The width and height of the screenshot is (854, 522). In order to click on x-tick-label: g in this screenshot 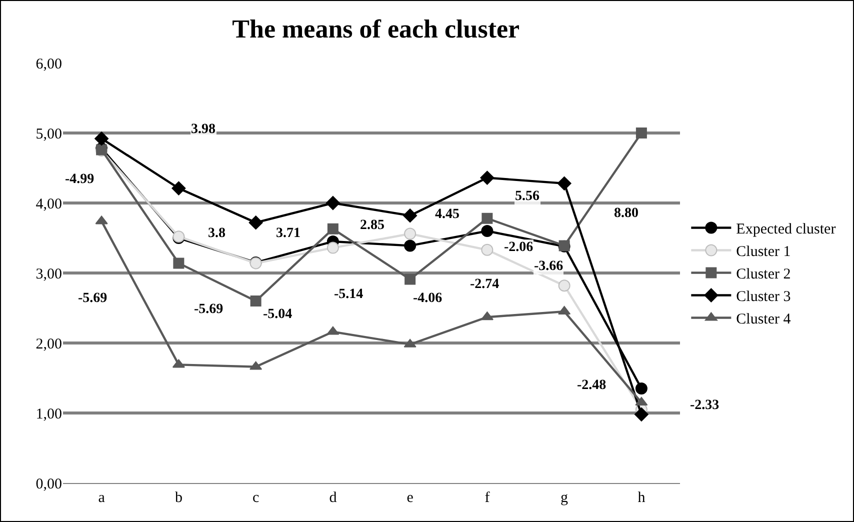, I will do `click(564, 498)`.